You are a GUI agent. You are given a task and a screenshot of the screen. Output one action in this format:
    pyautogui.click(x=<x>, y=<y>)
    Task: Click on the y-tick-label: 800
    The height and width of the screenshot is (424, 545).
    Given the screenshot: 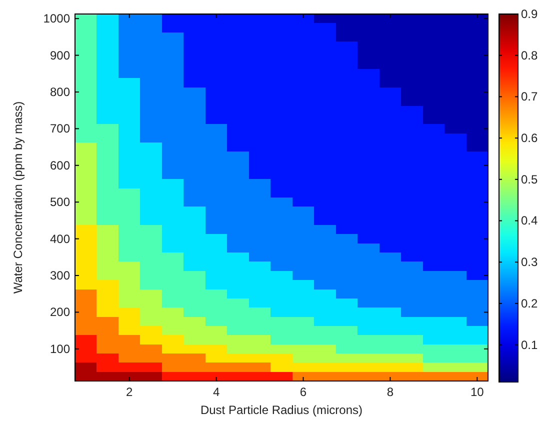 What is the action you would take?
    pyautogui.click(x=60, y=91)
    